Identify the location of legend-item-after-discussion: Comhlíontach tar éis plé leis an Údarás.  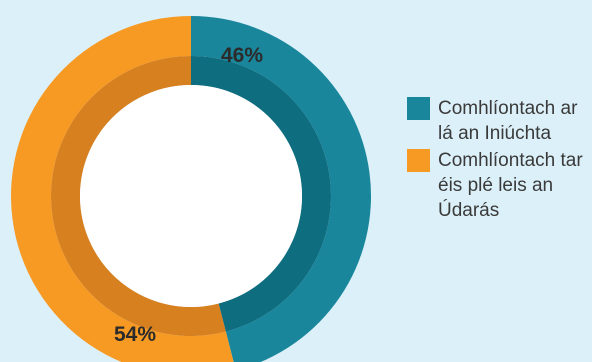
(499, 185).